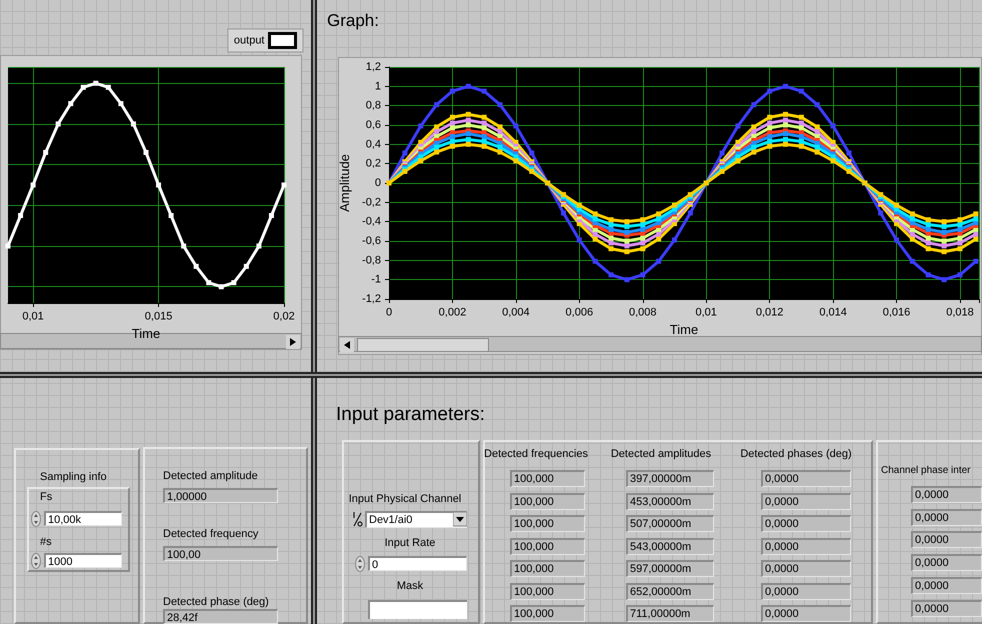  I want to click on text: Detected amplitude, so click(210, 476).